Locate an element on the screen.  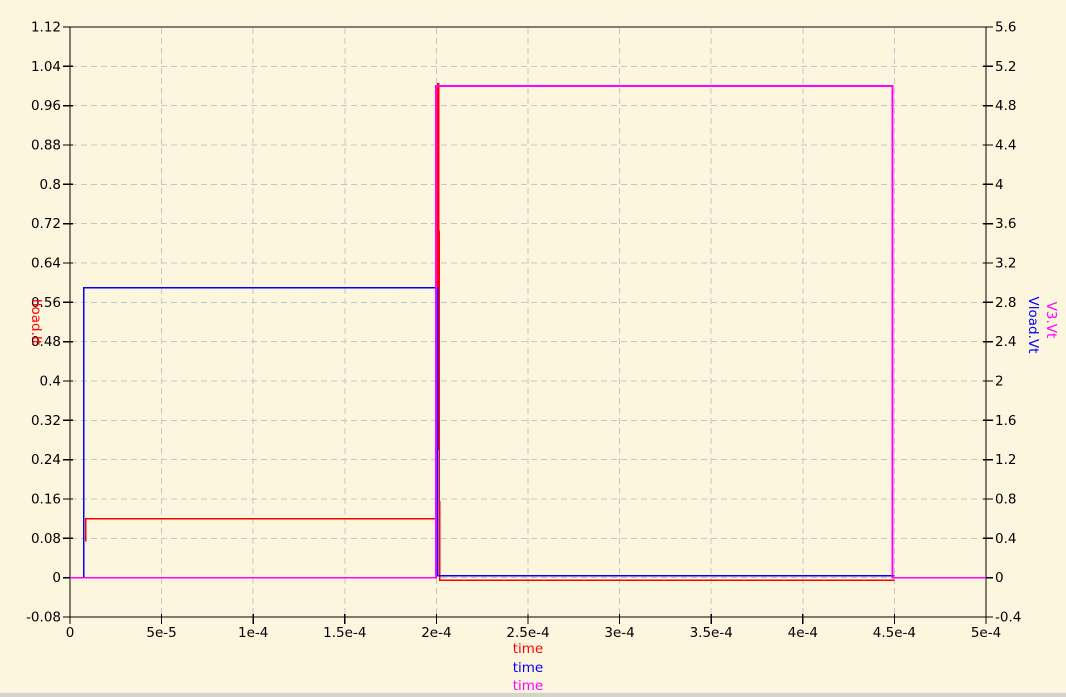
left-tick-label: 0.16 is located at coordinates (46, 500).